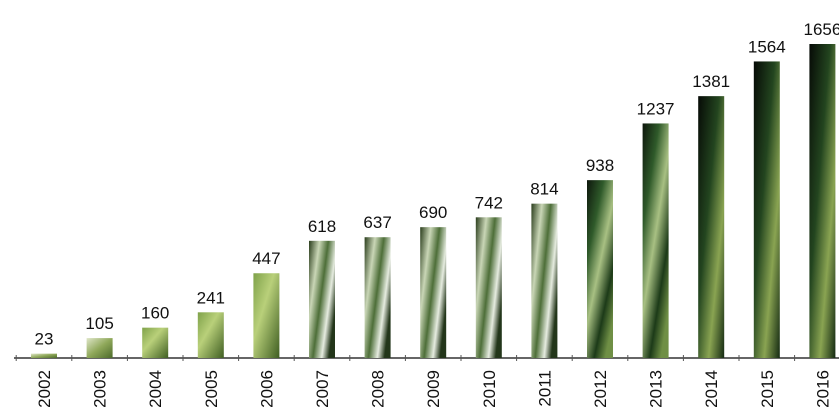  What do you see at coordinates (489, 202) in the screenshot?
I see `value-label: 742` at bounding box center [489, 202].